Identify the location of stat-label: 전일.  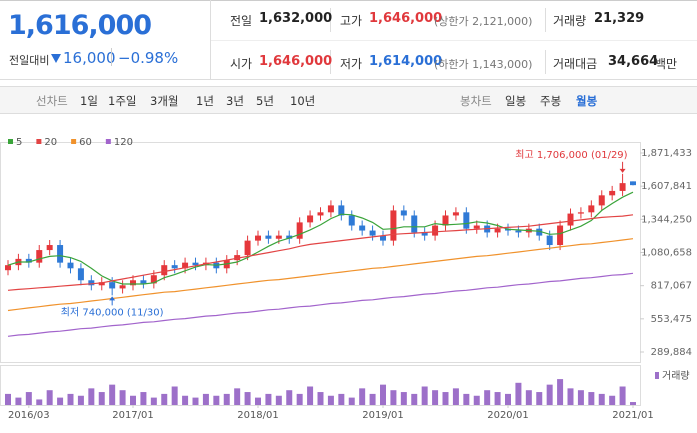
(241, 21).